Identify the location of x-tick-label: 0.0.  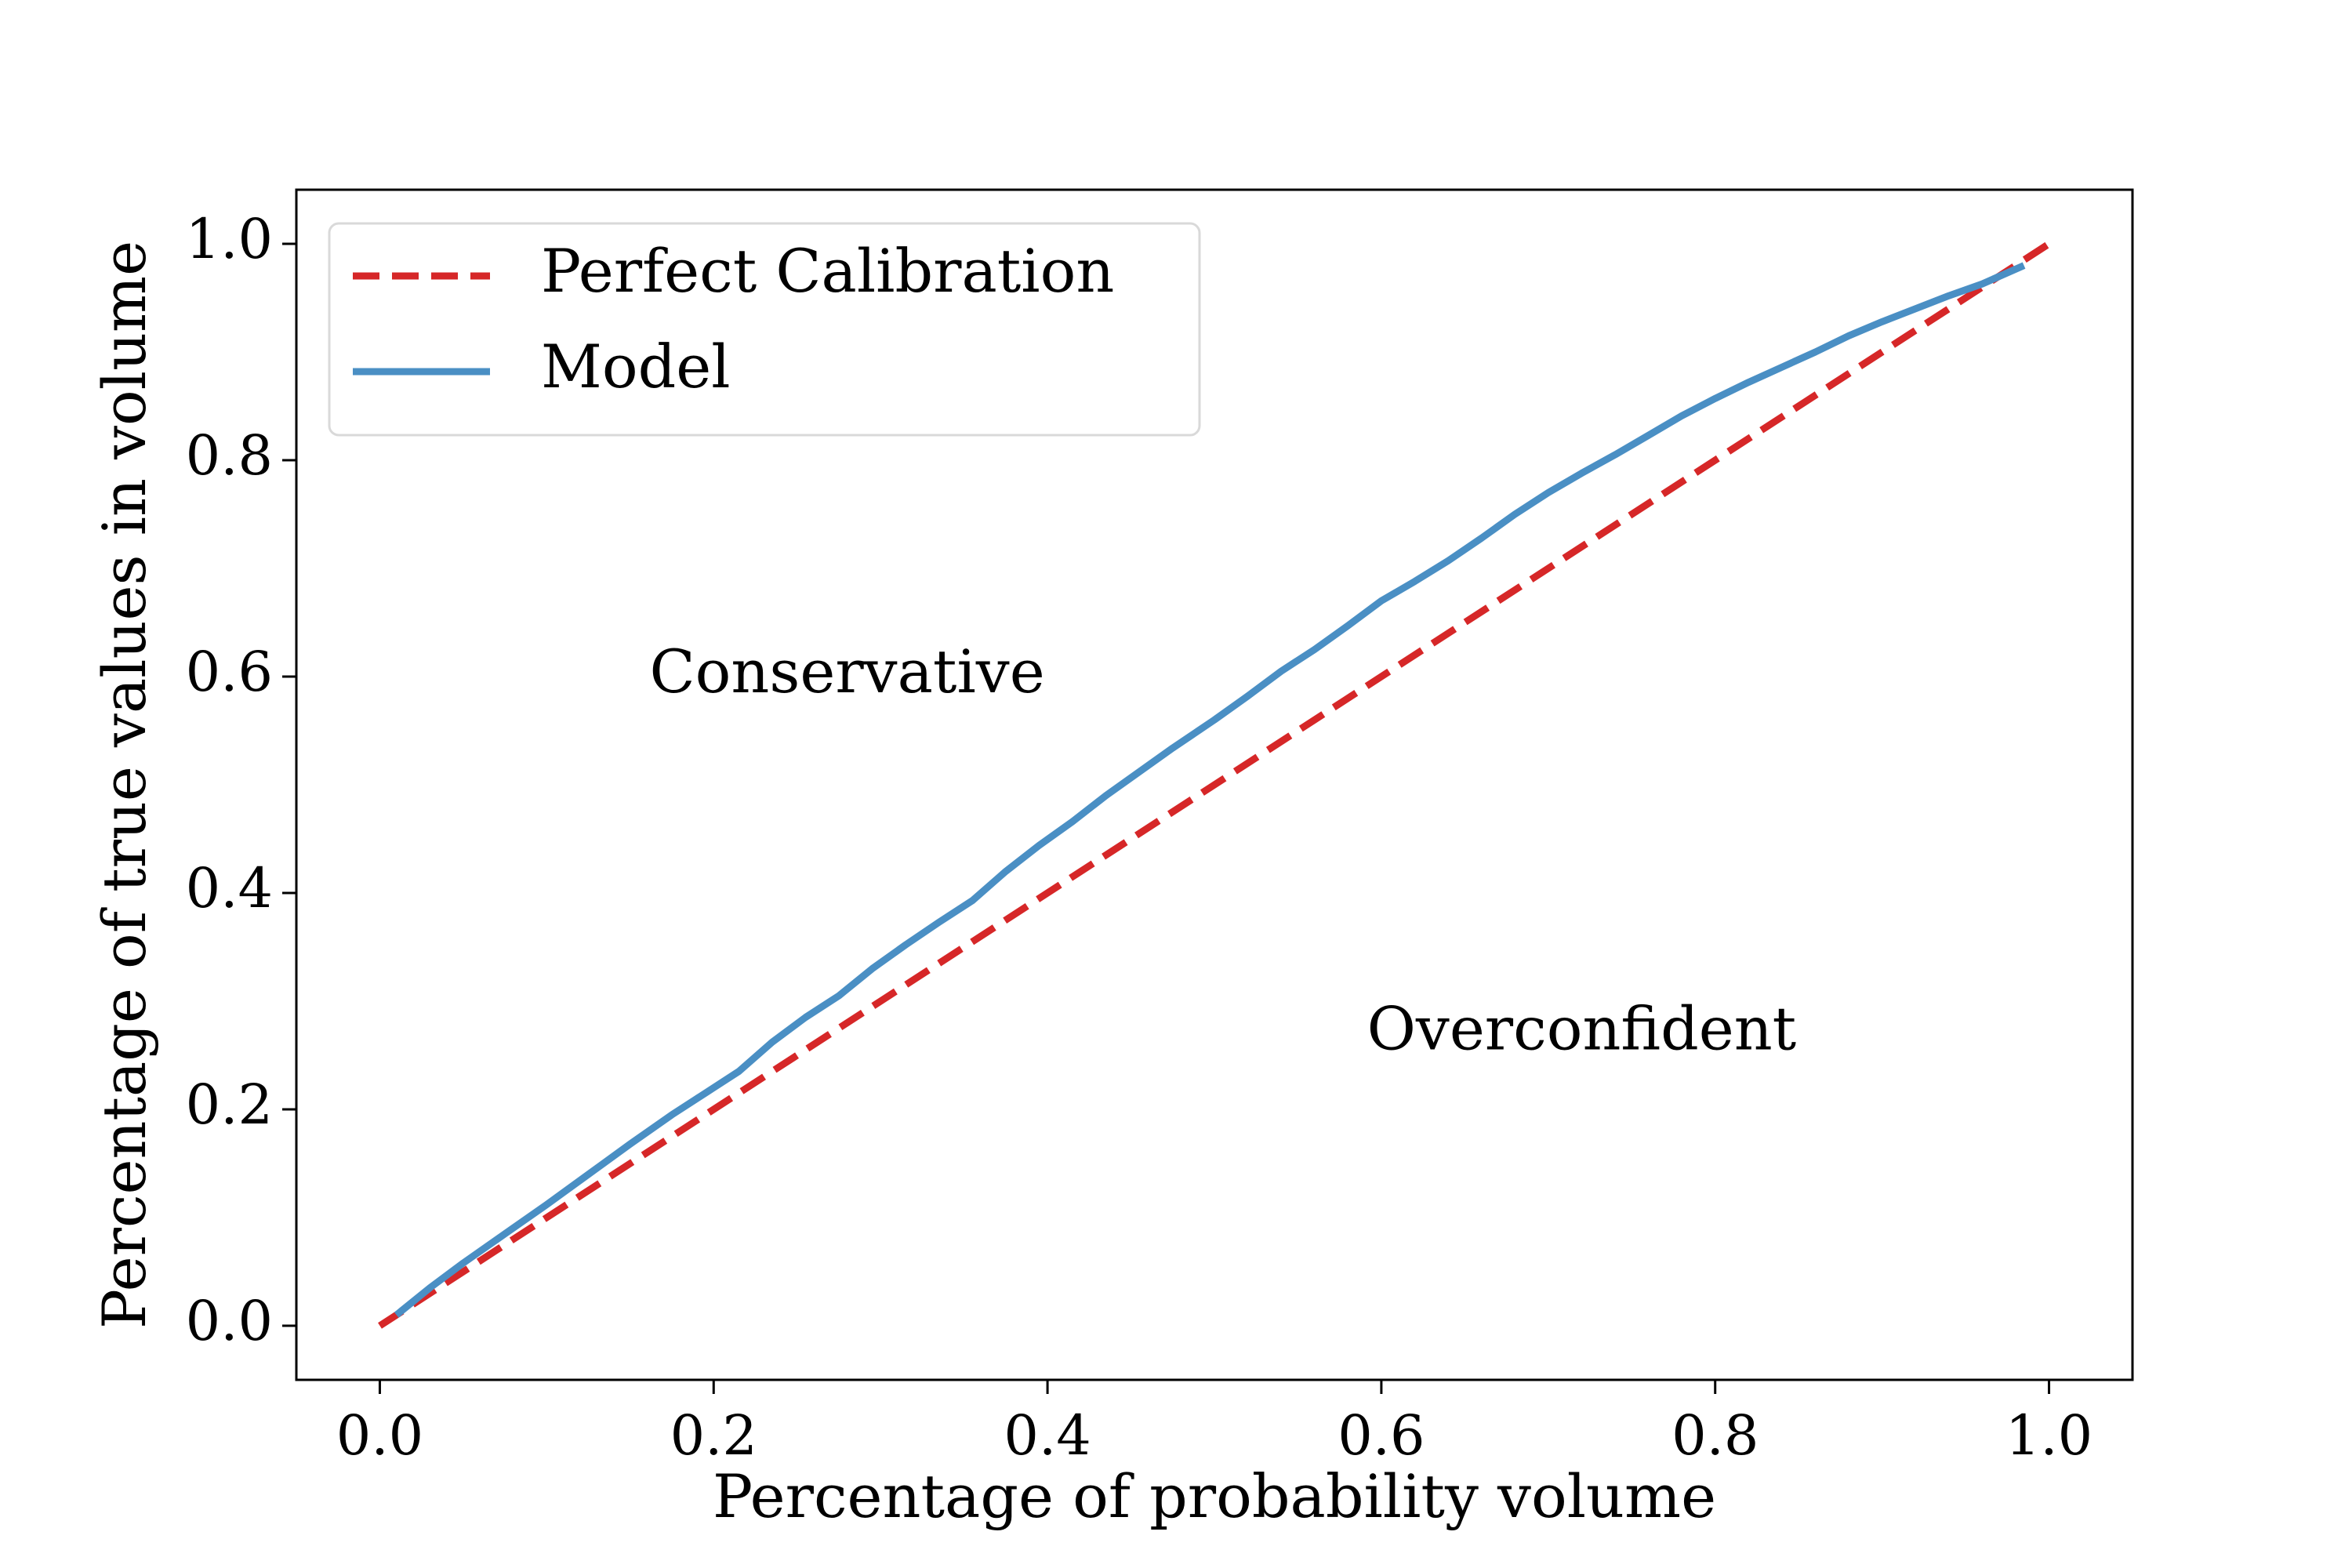
(379, 1435).